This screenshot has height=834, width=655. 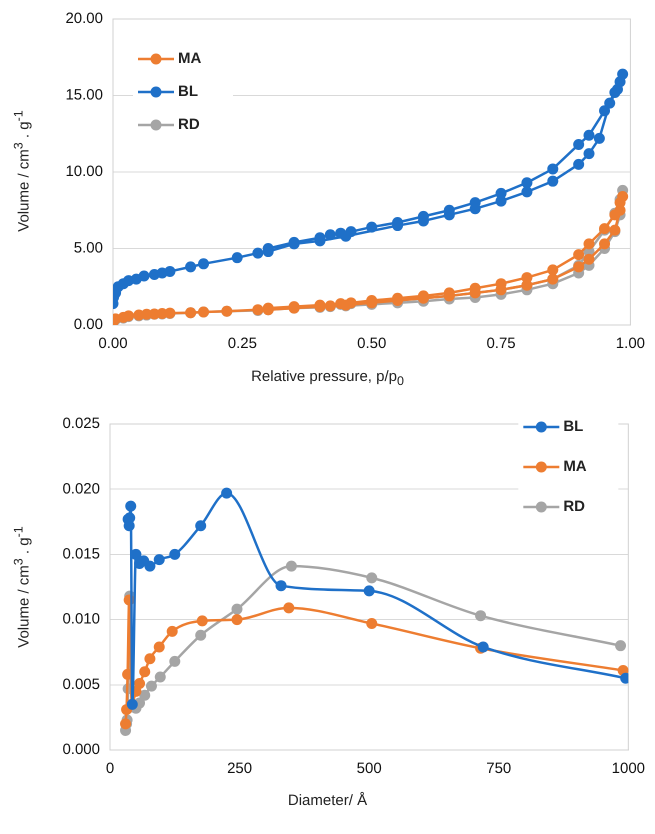 I want to click on x-tick-label: 500, so click(x=369, y=769).